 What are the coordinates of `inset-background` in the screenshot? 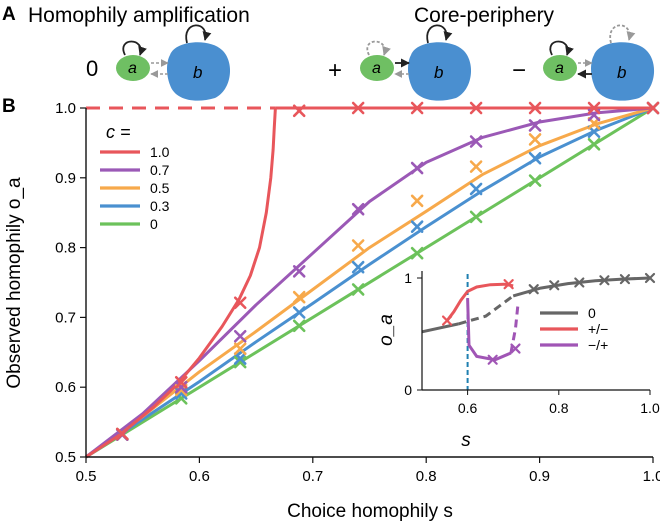 It's located at (540, 332).